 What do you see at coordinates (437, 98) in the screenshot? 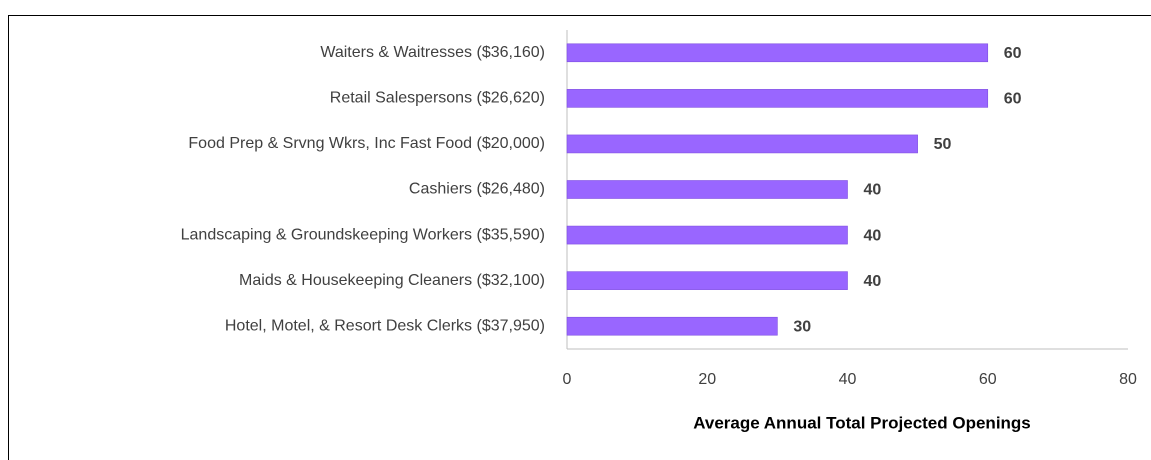
I see `y-tick-label: Retail Salespersons ($26,620)` at bounding box center [437, 98].